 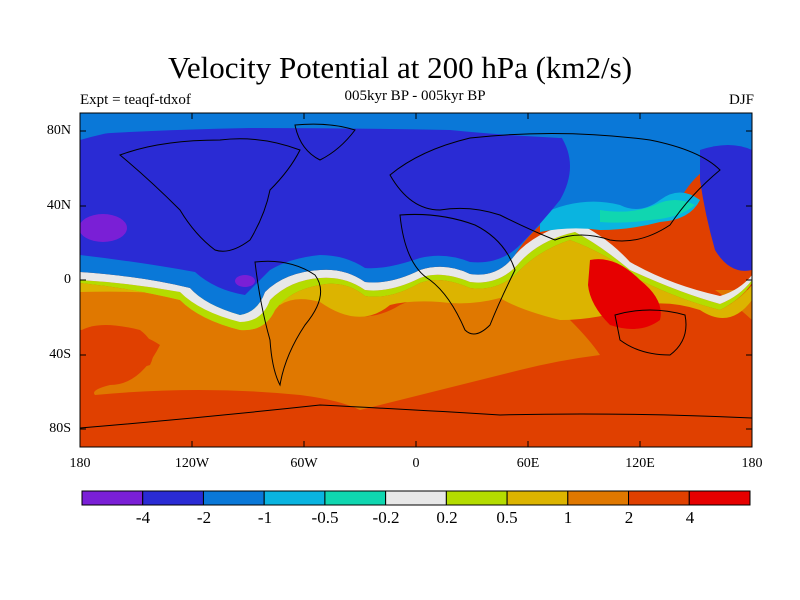 I want to click on lon-label-120e: 120E, so click(x=640, y=463).